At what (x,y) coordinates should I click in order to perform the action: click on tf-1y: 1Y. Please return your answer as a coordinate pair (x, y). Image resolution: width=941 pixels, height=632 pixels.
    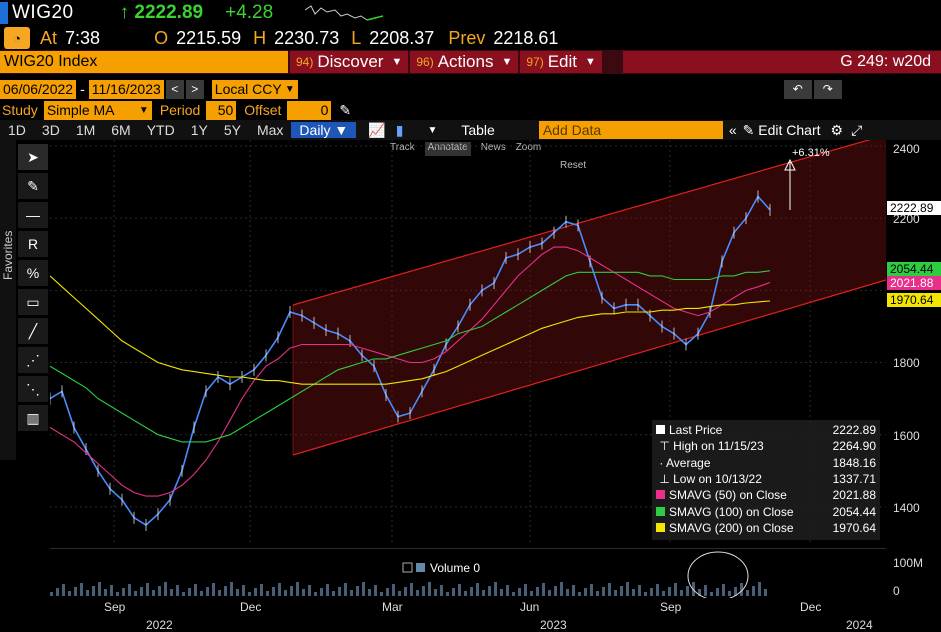
    Looking at the image, I should click on (199, 130).